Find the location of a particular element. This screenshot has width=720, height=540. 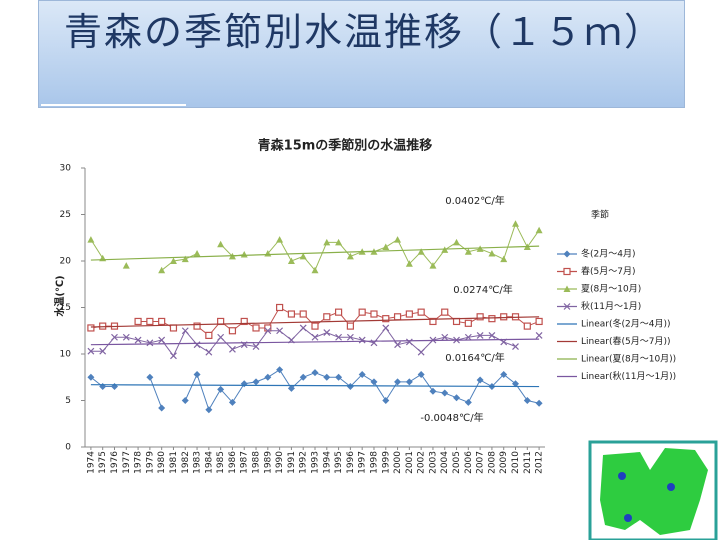

x-tick-label: 2009 is located at coordinates (504, 462).